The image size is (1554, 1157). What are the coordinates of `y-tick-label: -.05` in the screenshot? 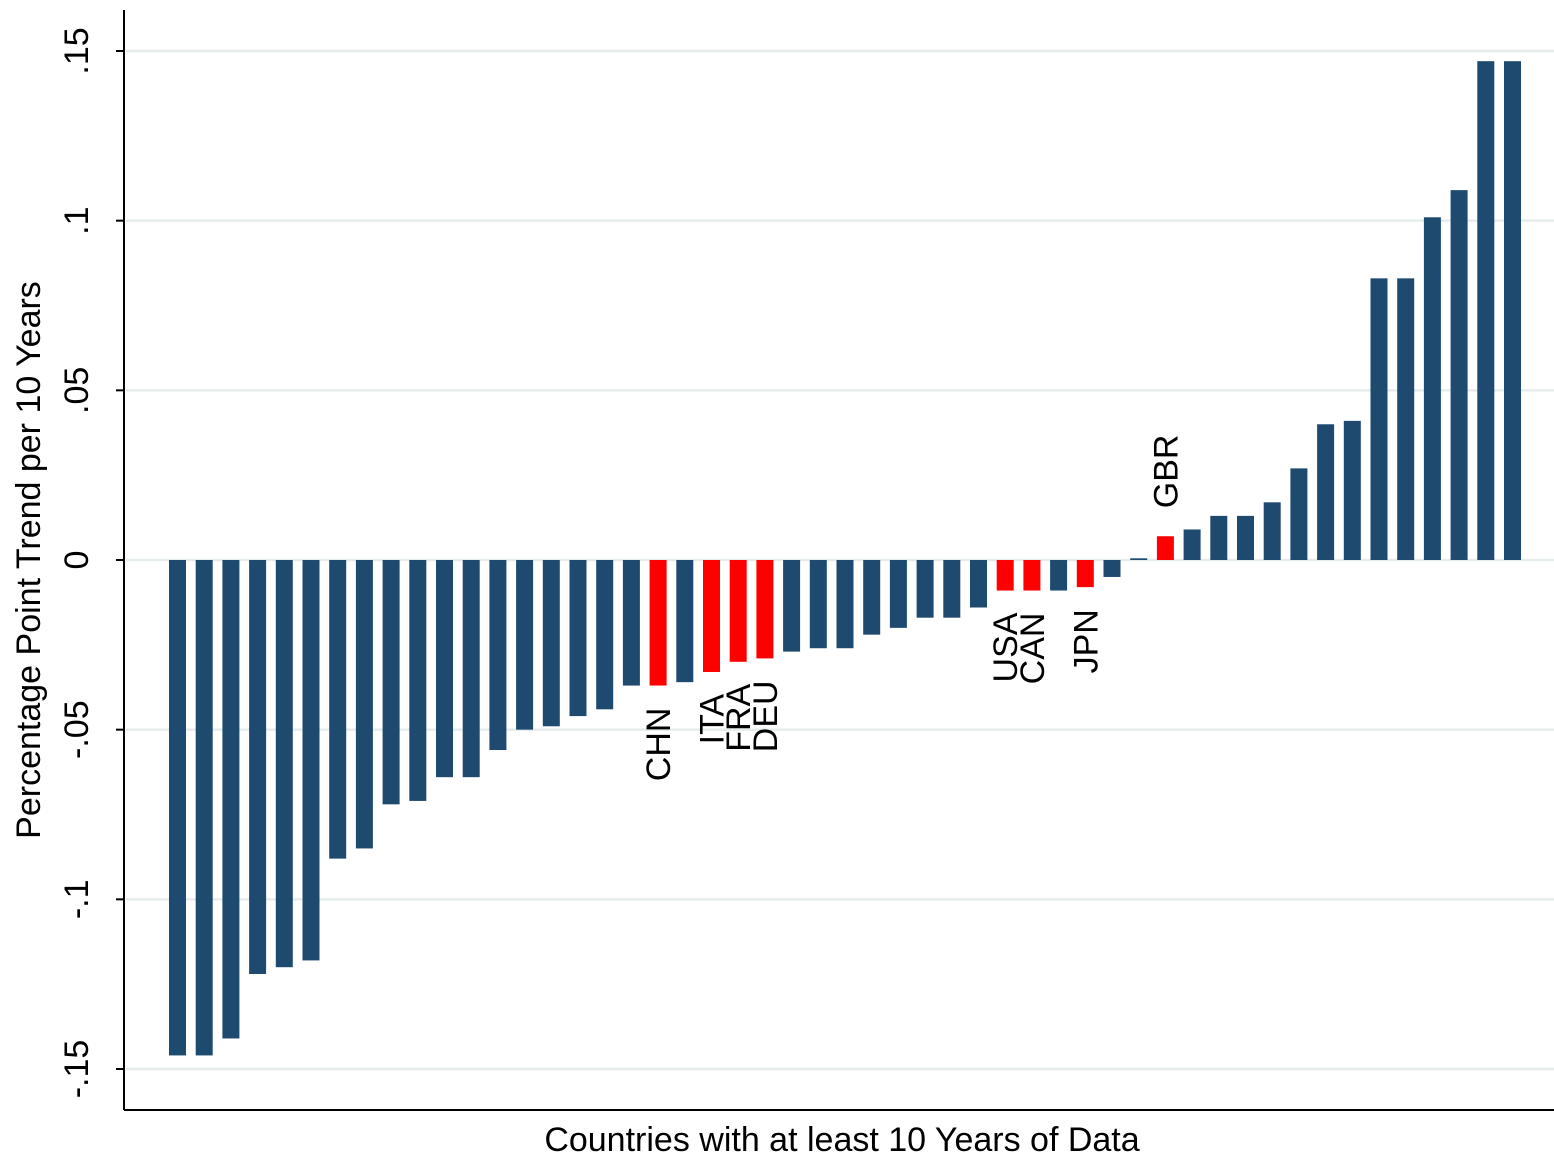 It's located at (77, 729).